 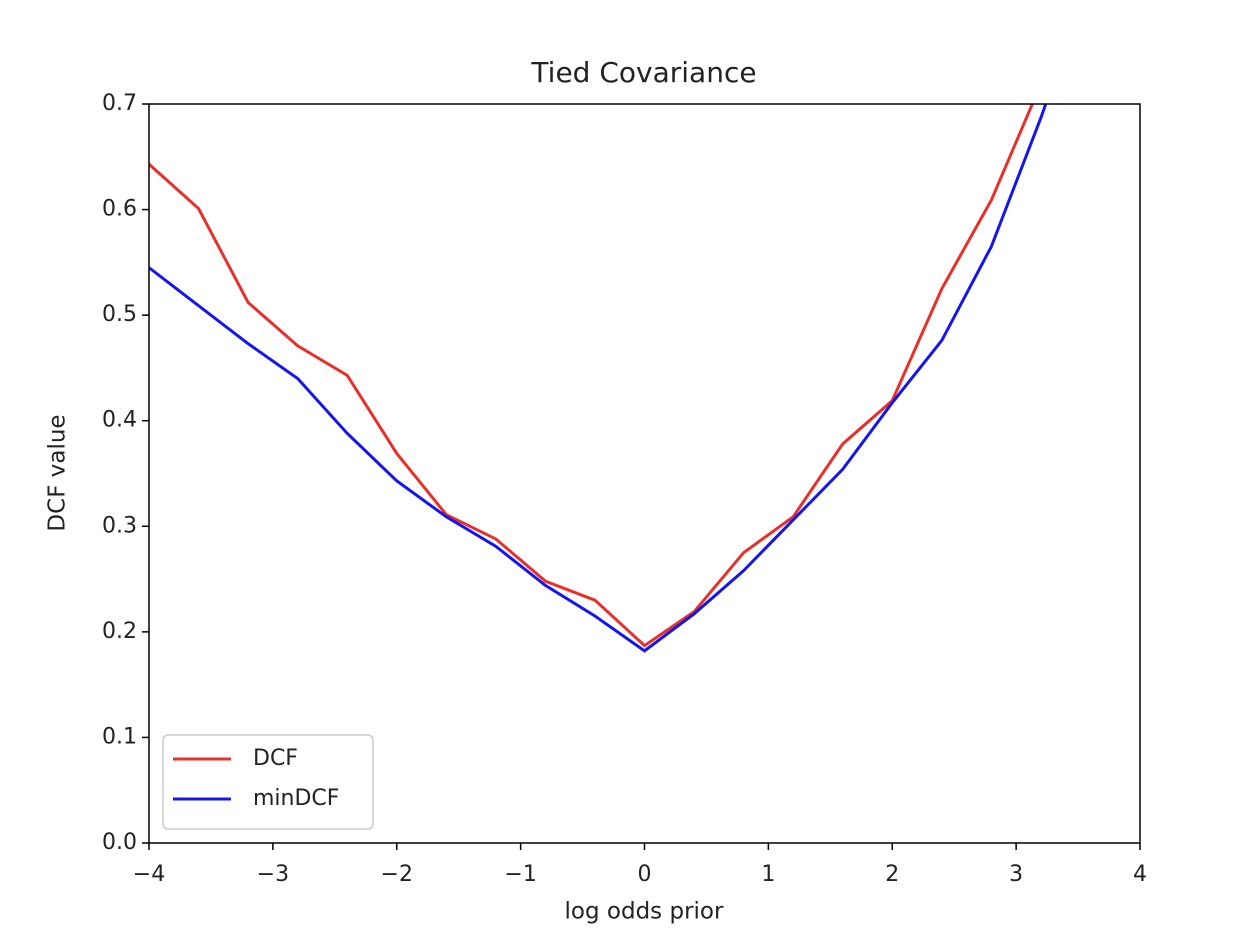 What do you see at coordinates (644, 912) in the screenshot?
I see `x-axis-label: log odds prior` at bounding box center [644, 912].